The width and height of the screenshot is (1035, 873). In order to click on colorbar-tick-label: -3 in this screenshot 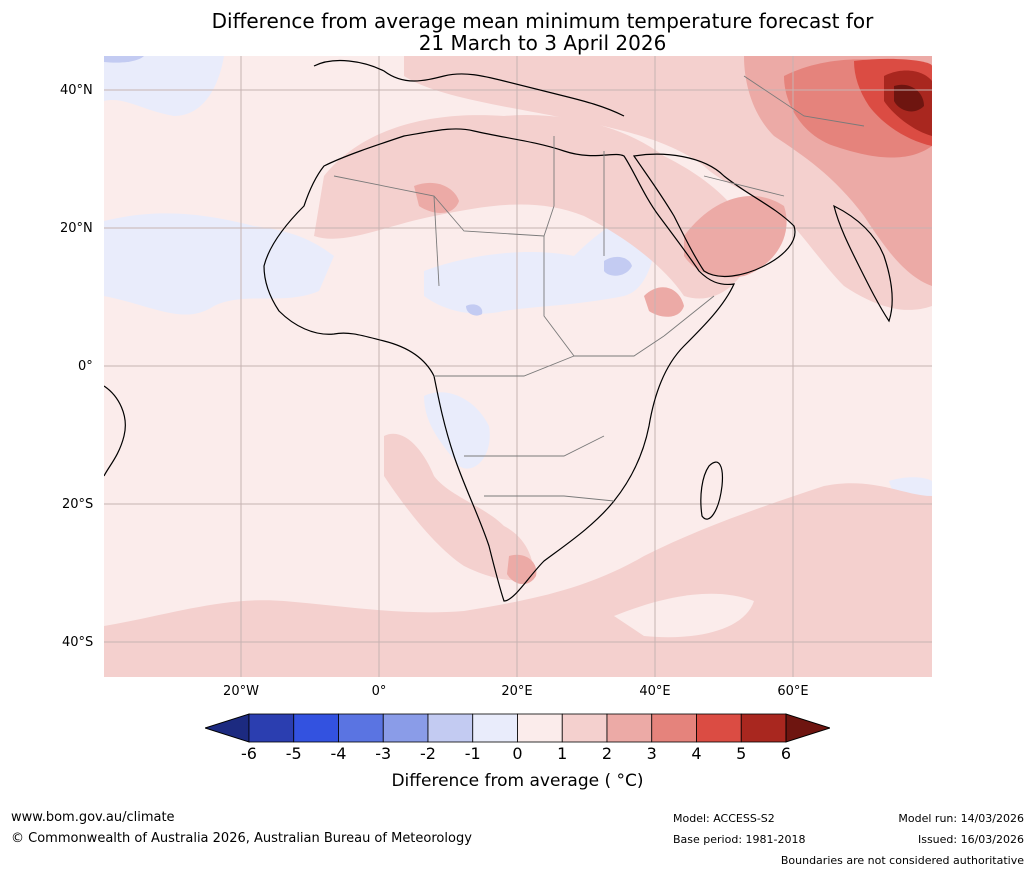, I will do `click(383, 753)`.